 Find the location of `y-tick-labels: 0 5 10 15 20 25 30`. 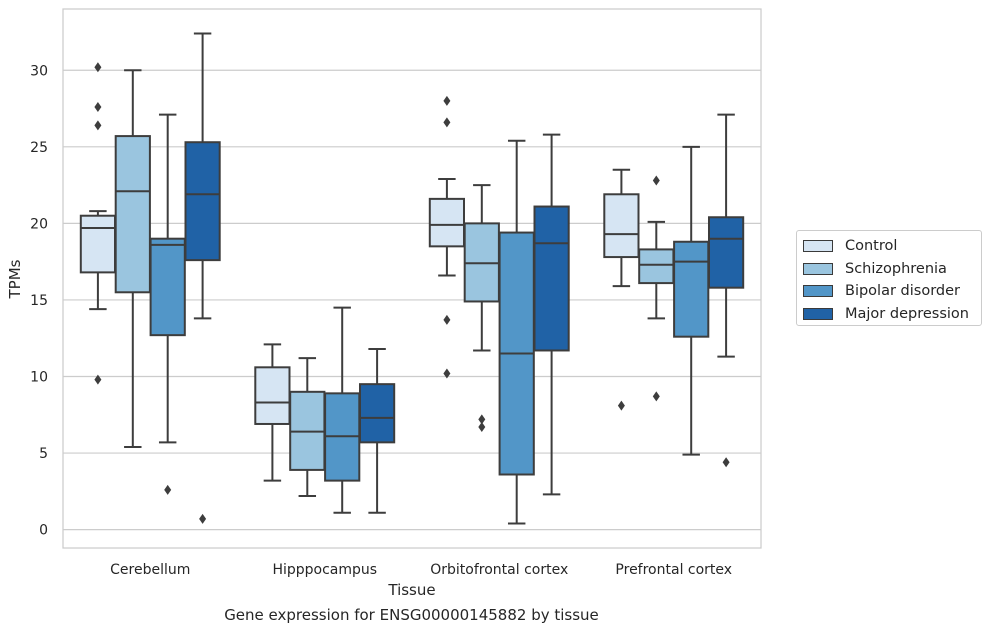

y-tick-labels: 0 5 10 15 20 25 30 is located at coordinates (39, 300).